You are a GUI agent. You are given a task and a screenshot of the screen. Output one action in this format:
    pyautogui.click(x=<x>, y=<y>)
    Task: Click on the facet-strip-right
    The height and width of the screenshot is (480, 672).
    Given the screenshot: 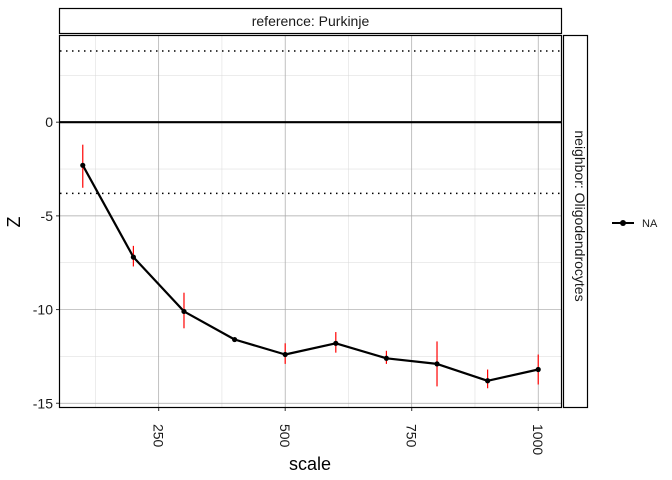 What is the action you would take?
    pyautogui.click(x=575, y=221)
    